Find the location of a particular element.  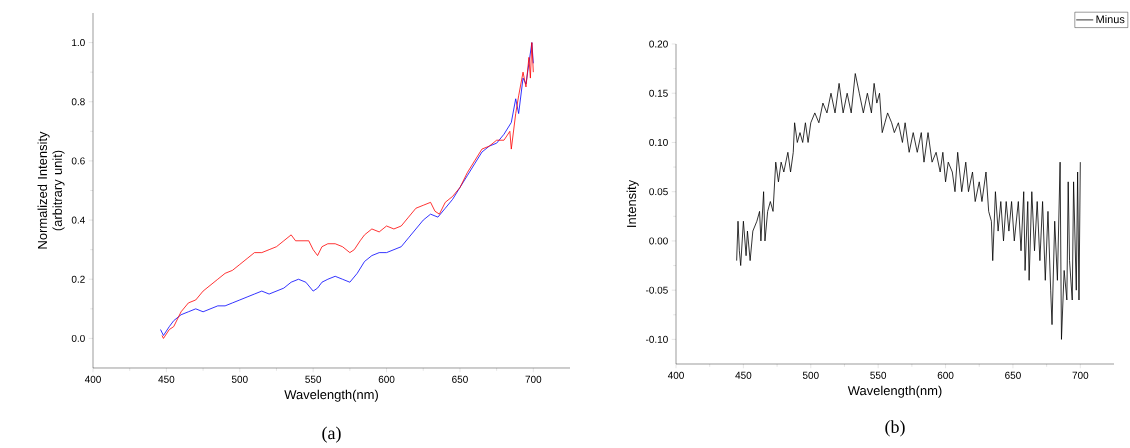

y-axis-title: Intensity is located at coordinates (632, 203).